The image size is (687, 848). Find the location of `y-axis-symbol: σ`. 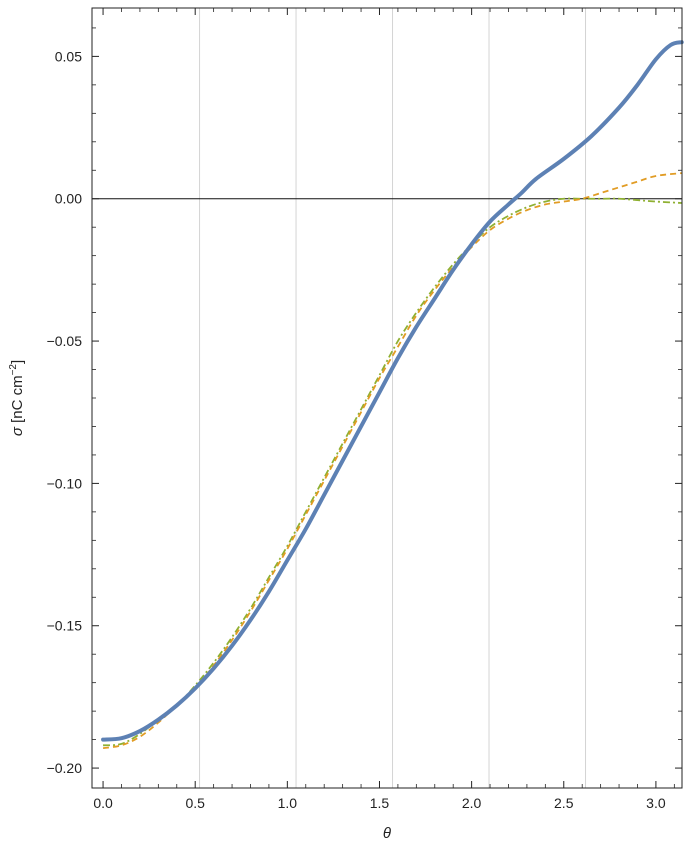

y-axis-symbol: σ is located at coordinates (17, 431).